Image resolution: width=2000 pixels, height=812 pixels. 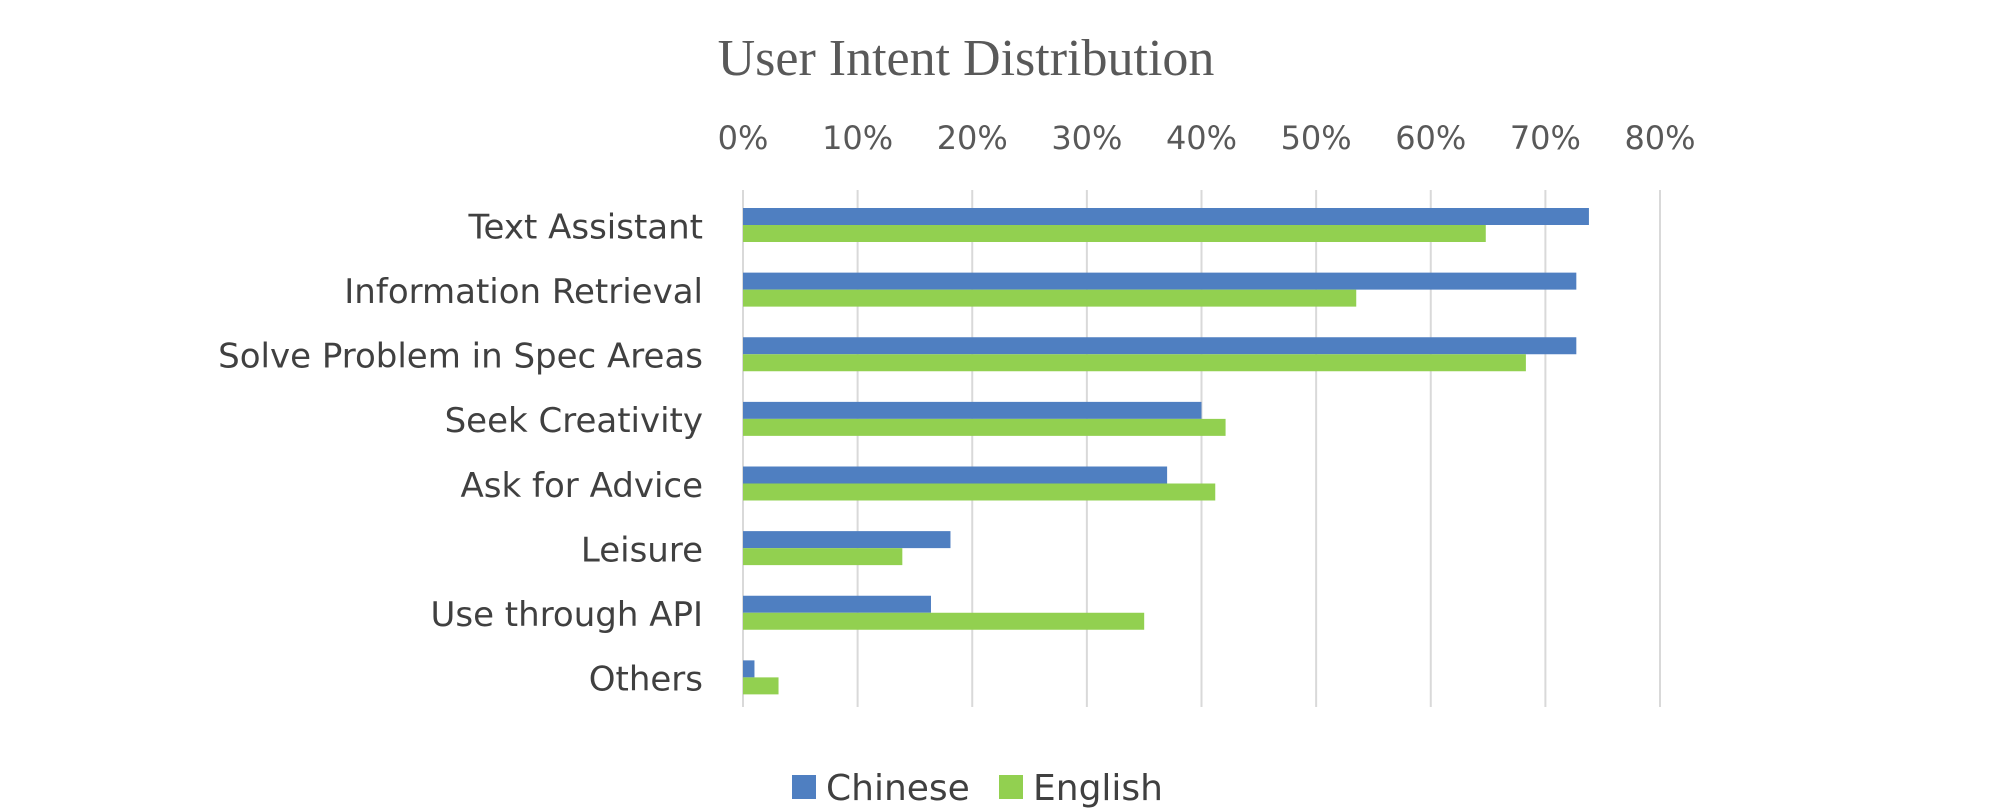 I want to click on chart-title: User Intent Distribution, so click(x=966, y=58).